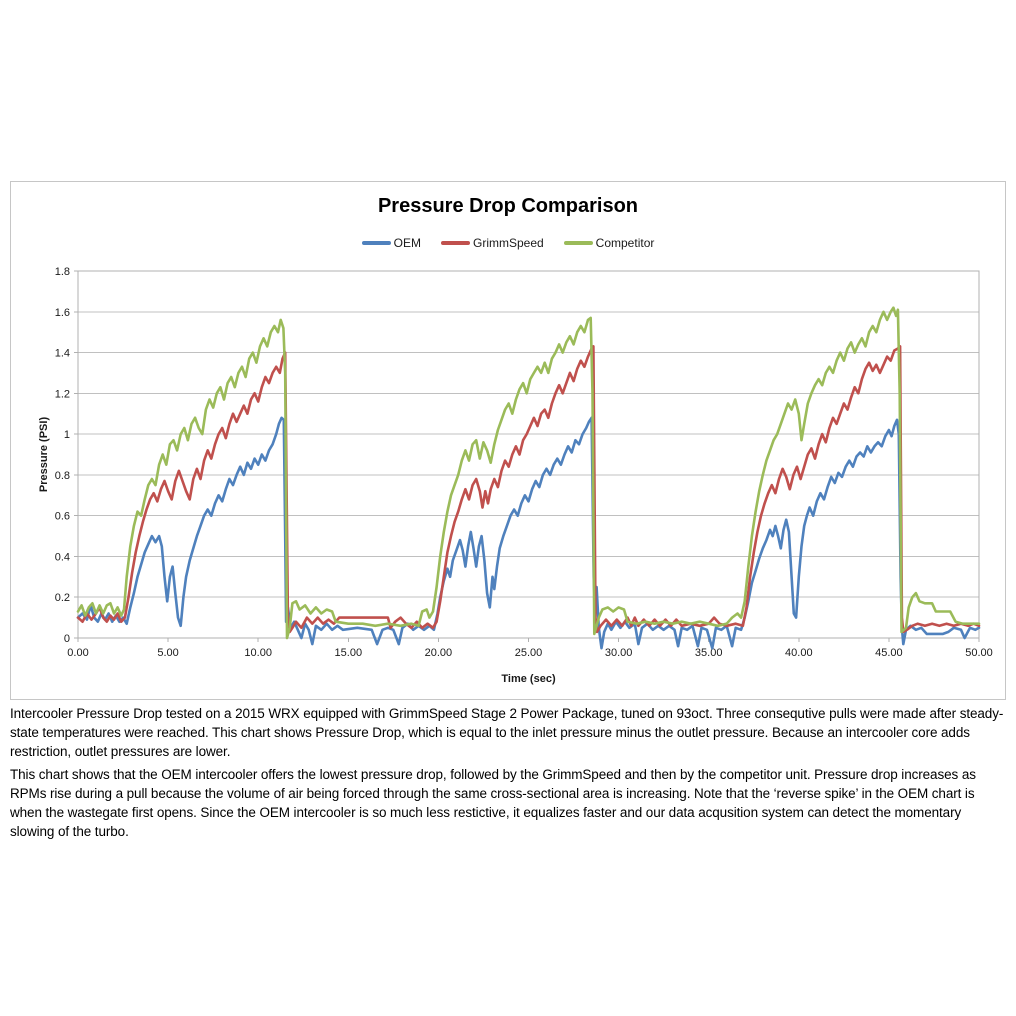 The image size is (1016, 1016). I want to click on grimmspeed-line-swatch-icon, so click(455, 243).